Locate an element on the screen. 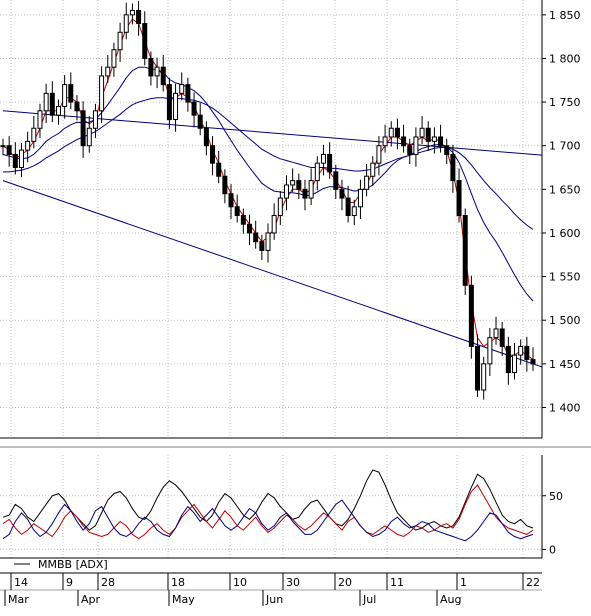 This screenshot has width=591, height=616. month-tick-label: Jun is located at coordinates (274, 599).